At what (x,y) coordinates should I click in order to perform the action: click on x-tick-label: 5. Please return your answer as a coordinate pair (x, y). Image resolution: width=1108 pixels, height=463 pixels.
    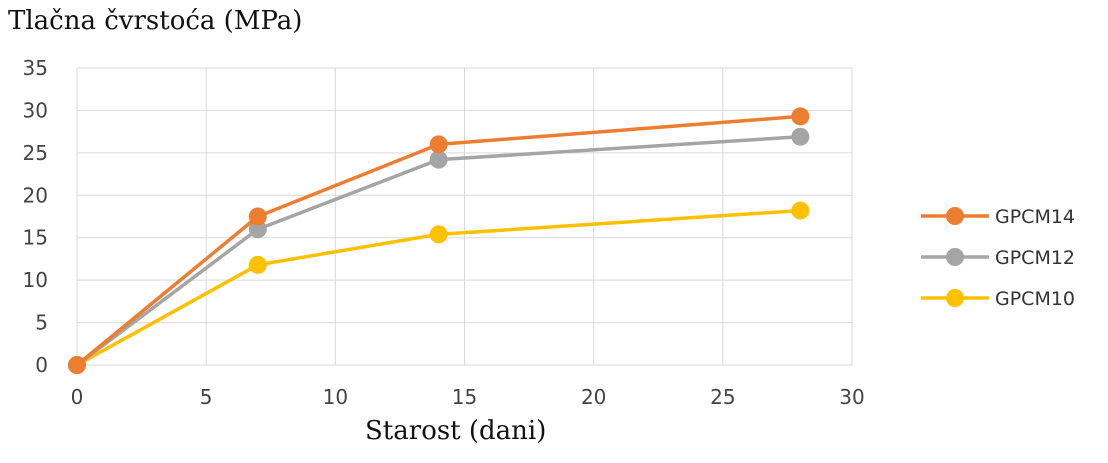
    Looking at the image, I should click on (206, 397).